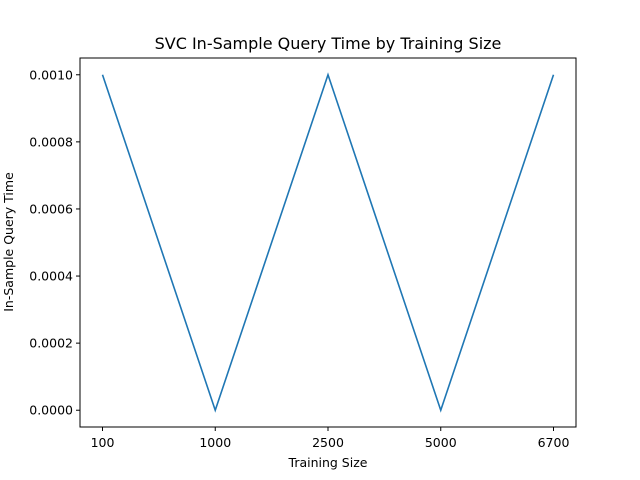  Describe the element at coordinates (103, 442) in the screenshot. I see `x-tick-label: 100` at that location.